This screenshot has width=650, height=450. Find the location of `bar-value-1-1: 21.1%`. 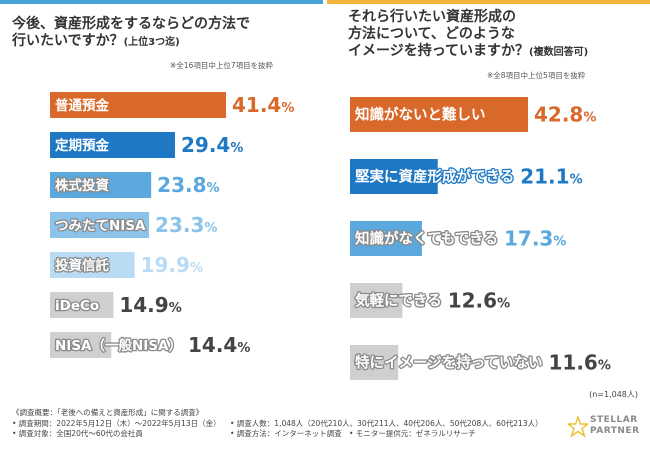

bar-value-1-1: 21.1% is located at coordinates (551, 177).